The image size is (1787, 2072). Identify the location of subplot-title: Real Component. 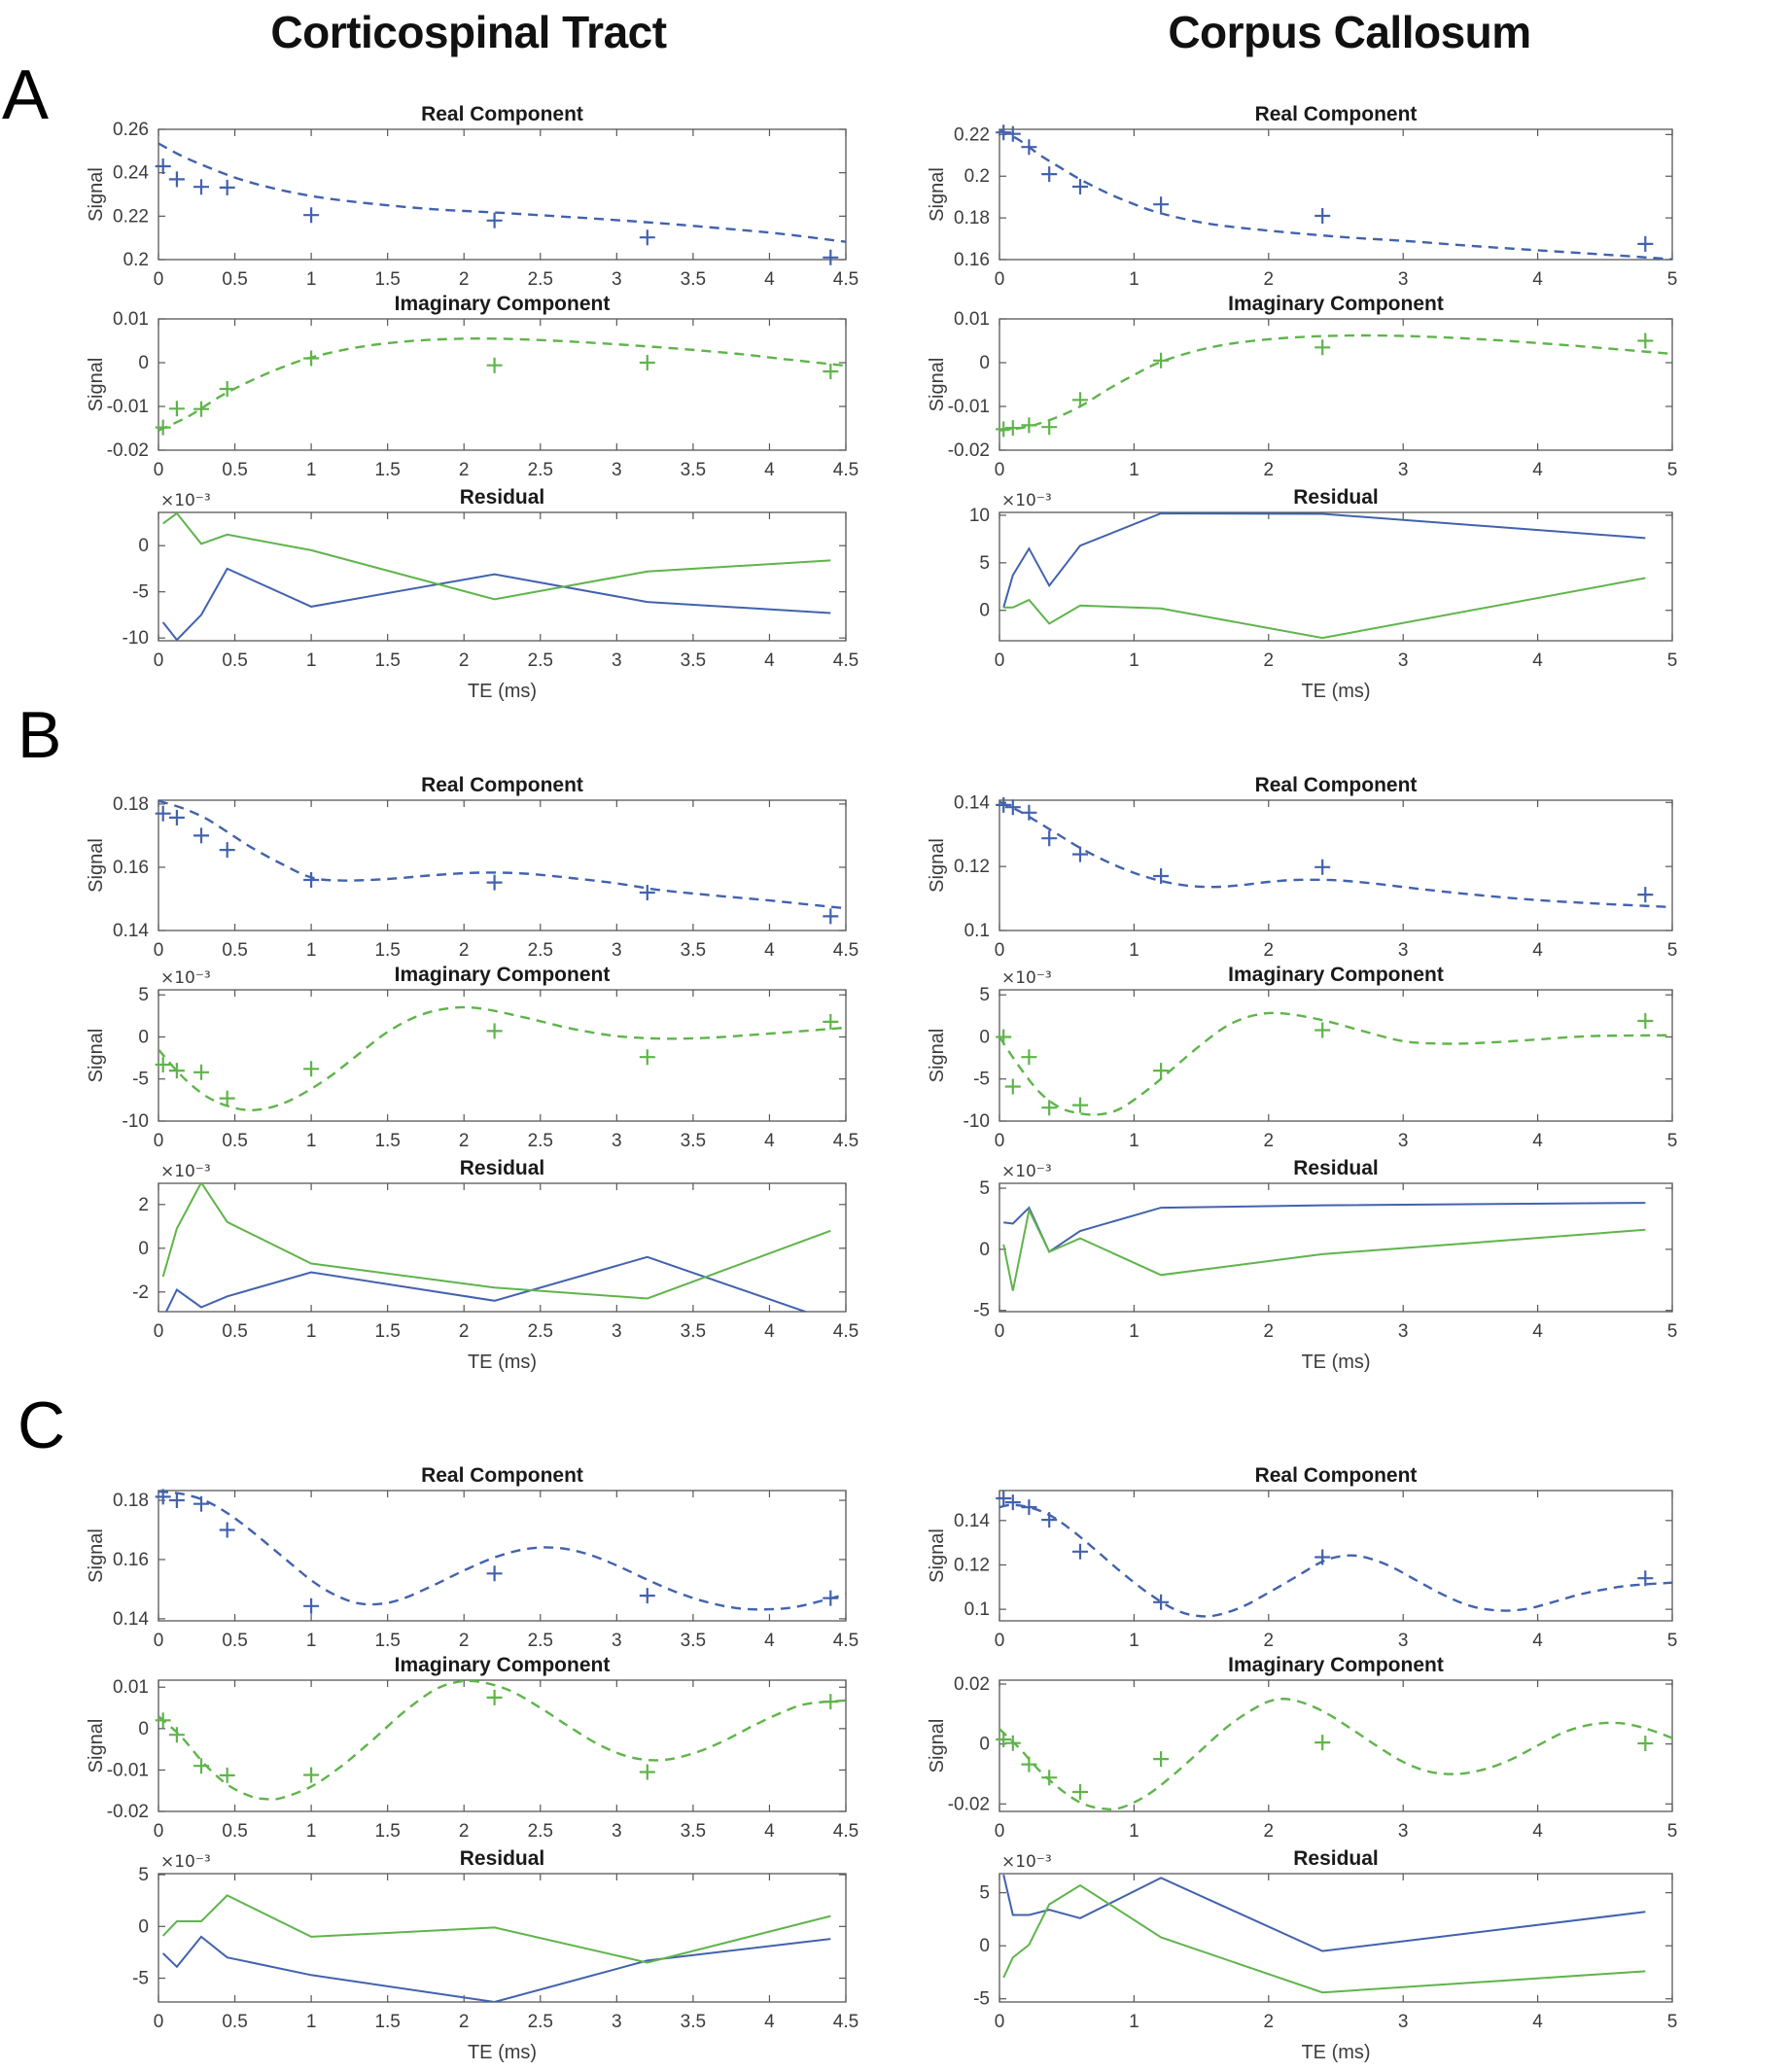
(1336, 114).